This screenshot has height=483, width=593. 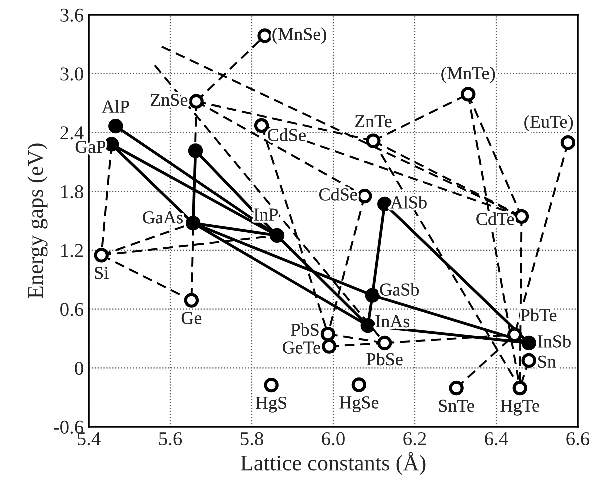 I want to click on annotation: CdSe, so click(x=339, y=194).